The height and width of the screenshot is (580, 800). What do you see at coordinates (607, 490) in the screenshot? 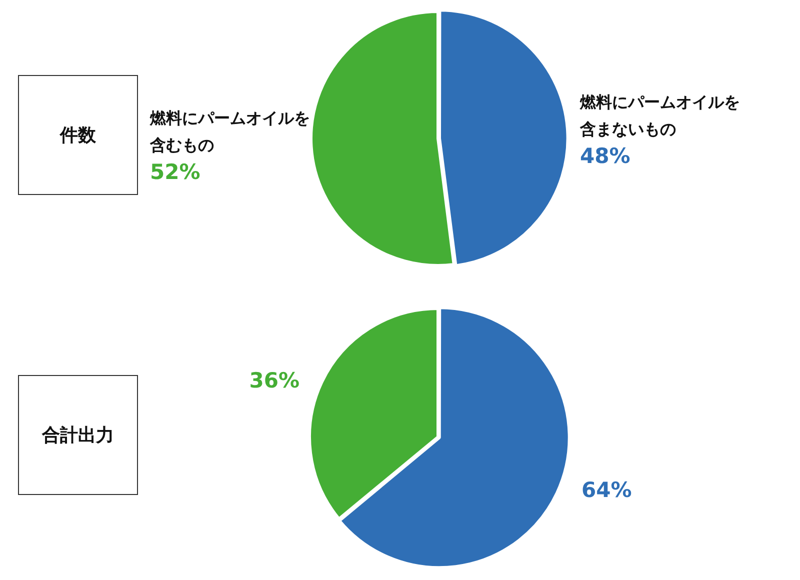
I see `data-label: 64%` at bounding box center [607, 490].